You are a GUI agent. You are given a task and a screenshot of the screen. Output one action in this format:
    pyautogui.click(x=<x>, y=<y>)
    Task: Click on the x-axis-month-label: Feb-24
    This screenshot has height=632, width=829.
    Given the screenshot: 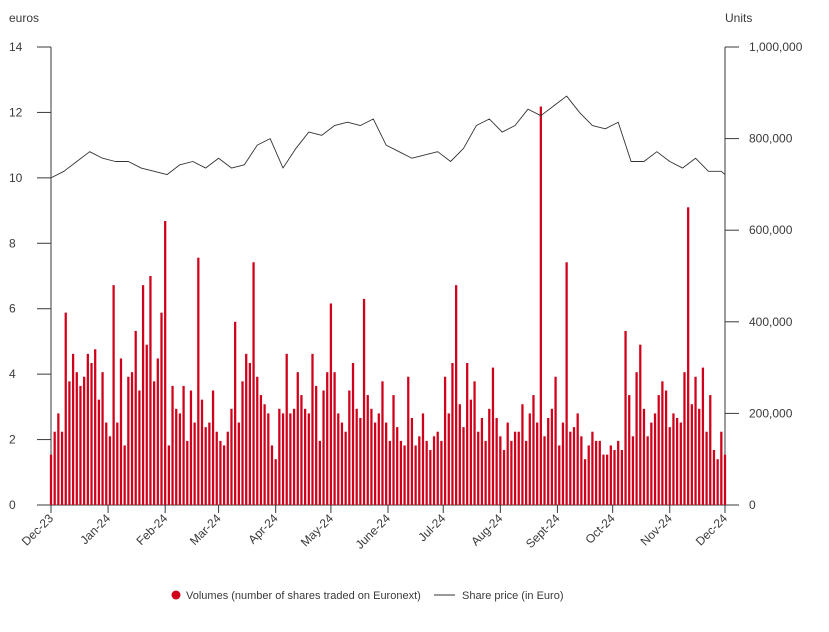 What is the action you would take?
    pyautogui.click(x=152, y=529)
    